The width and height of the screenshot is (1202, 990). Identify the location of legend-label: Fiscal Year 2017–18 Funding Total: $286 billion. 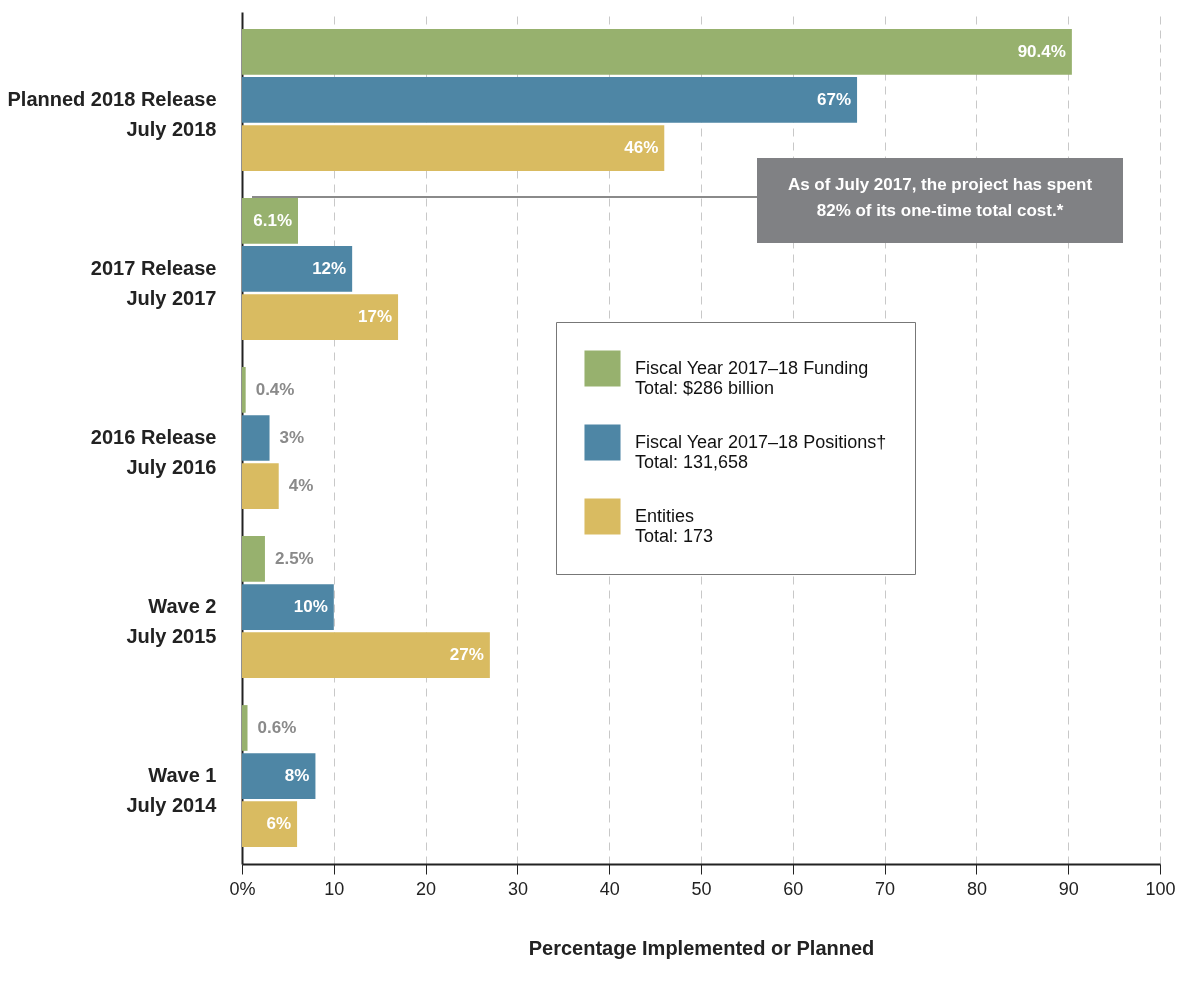
(752, 377).